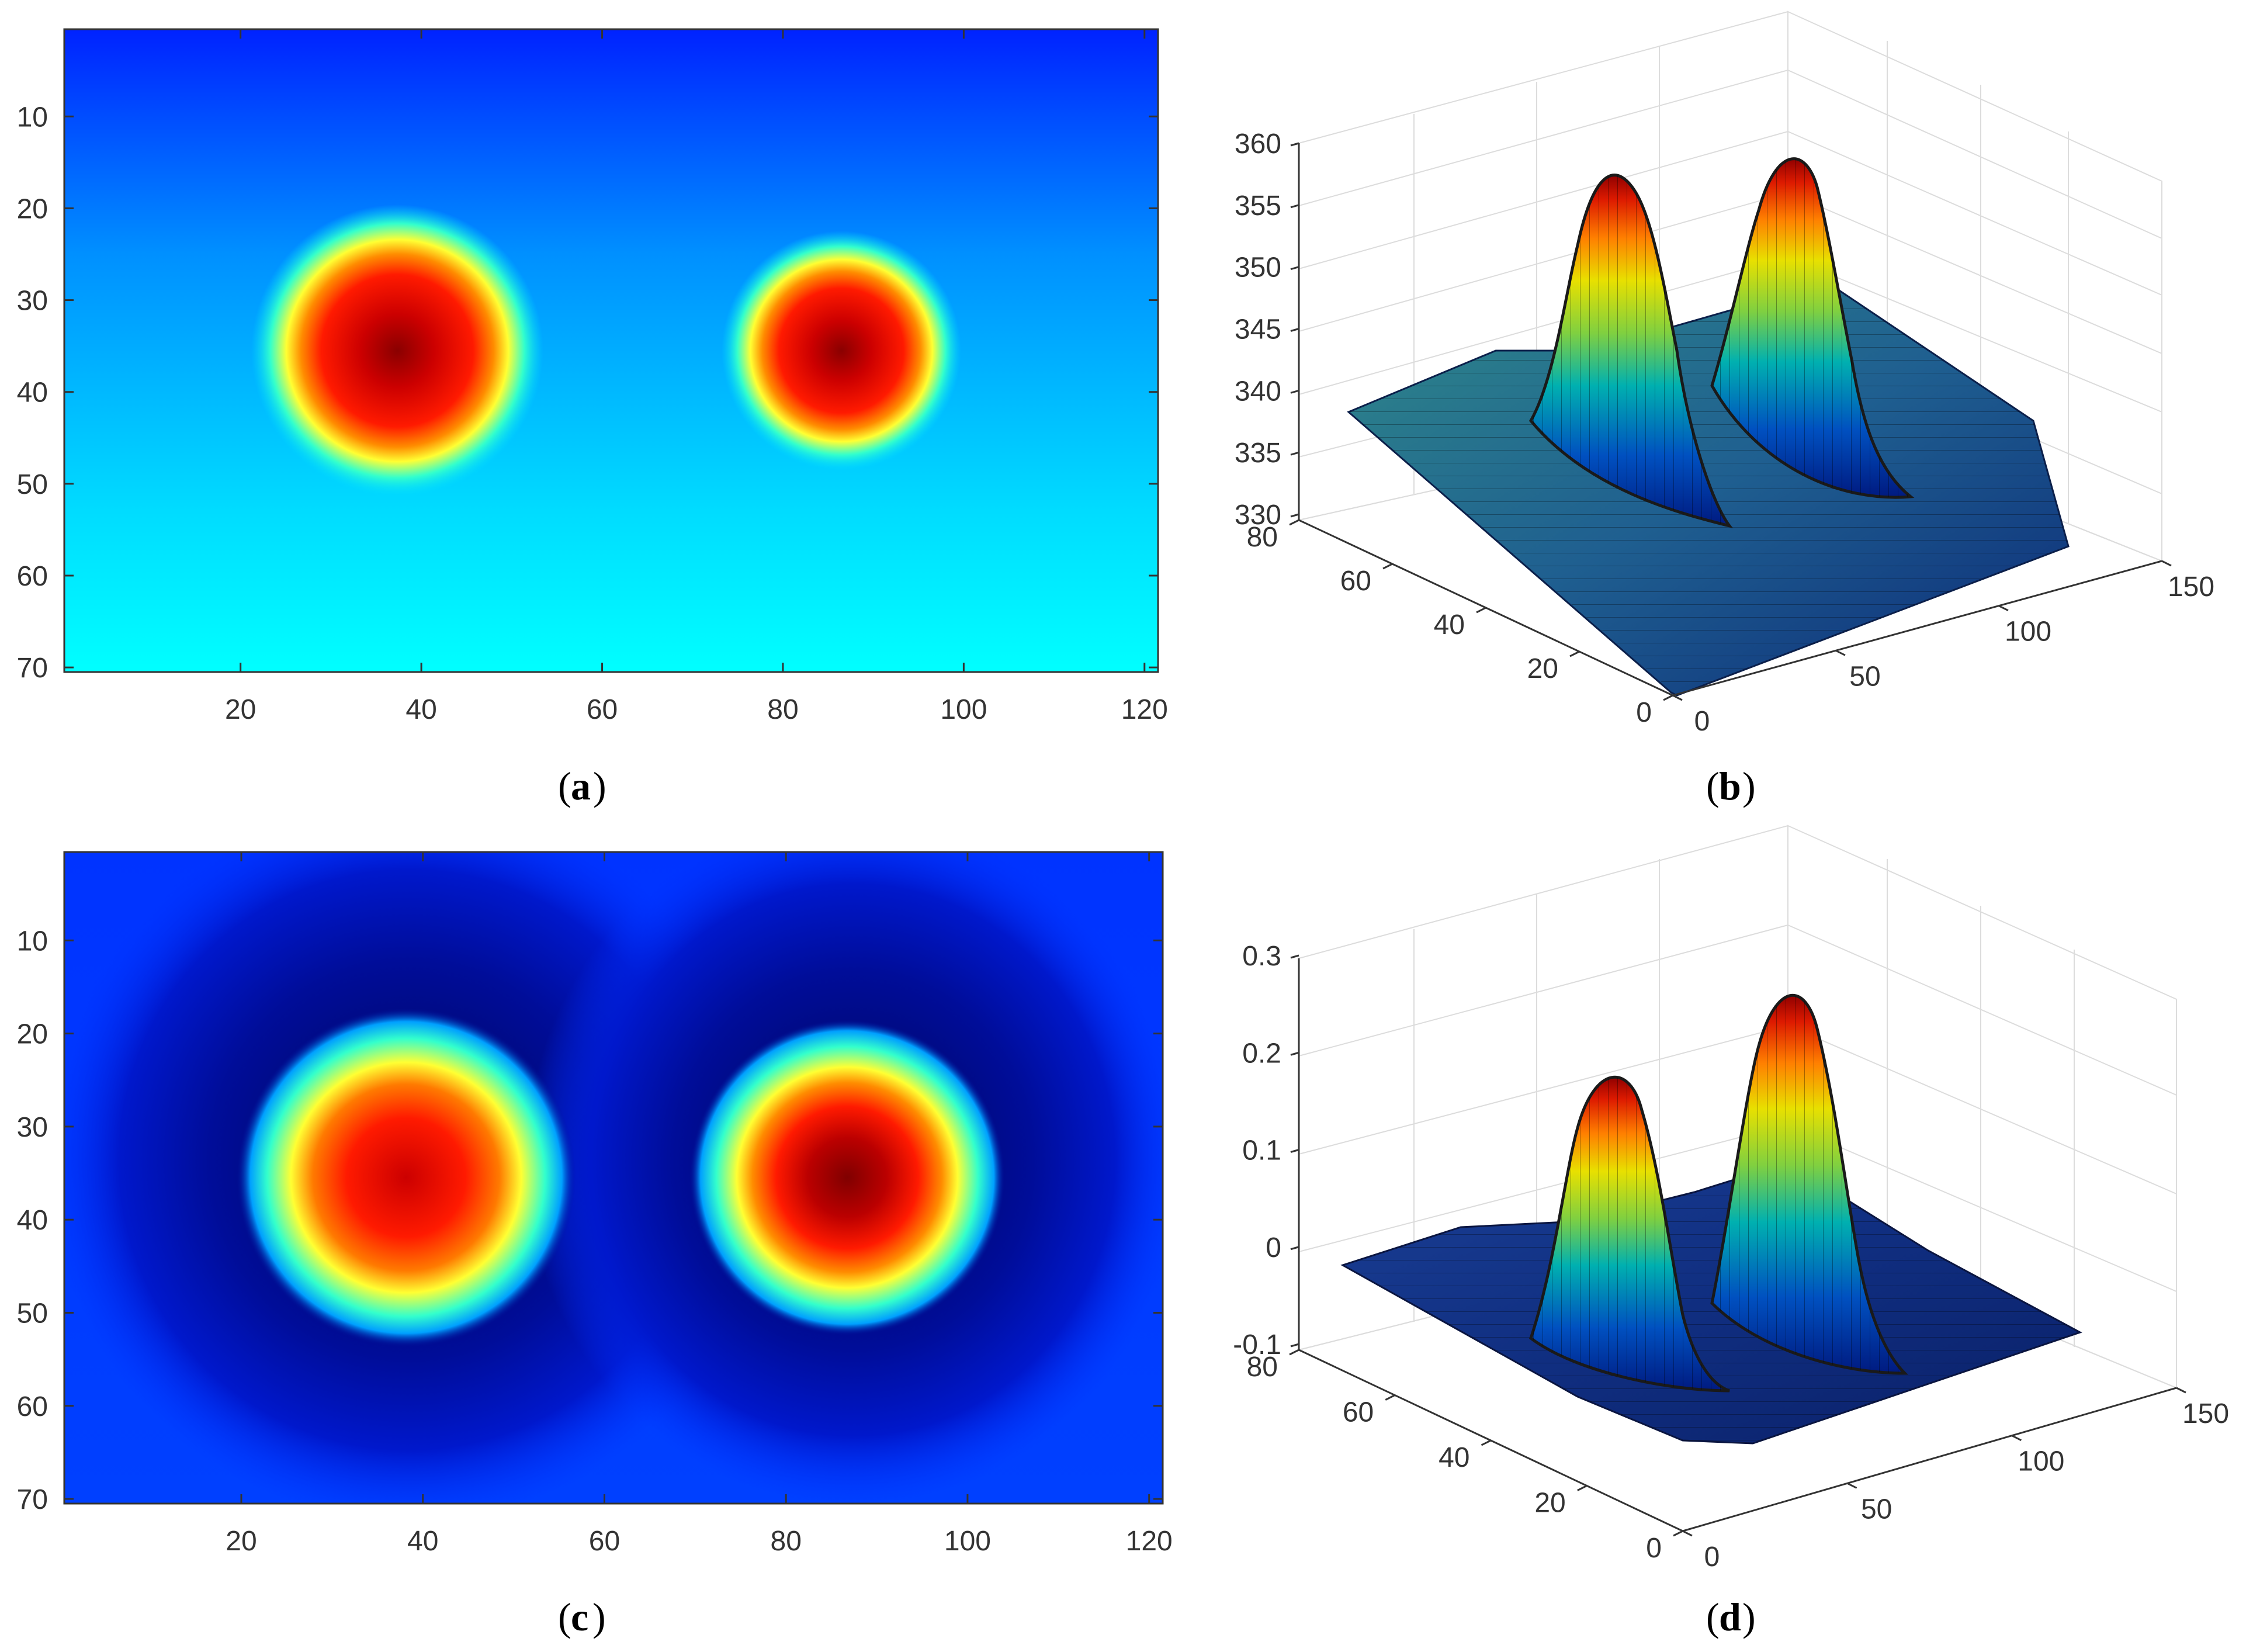 This screenshot has width=2253, height=1652. What do you see at coordinates (1943, 648) in the screenshot?
I see `x-ticks-b: 0 50 100 150` at bounding box center [1943, 648].